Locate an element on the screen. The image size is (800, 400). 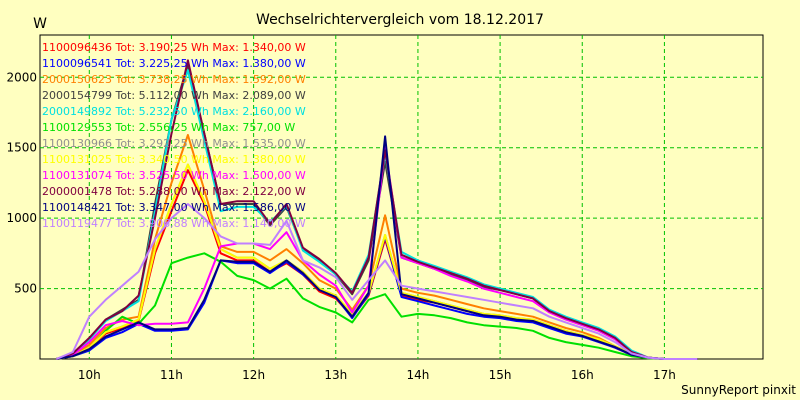
x-tick-label: 16h is located at coordinates (582, 375).